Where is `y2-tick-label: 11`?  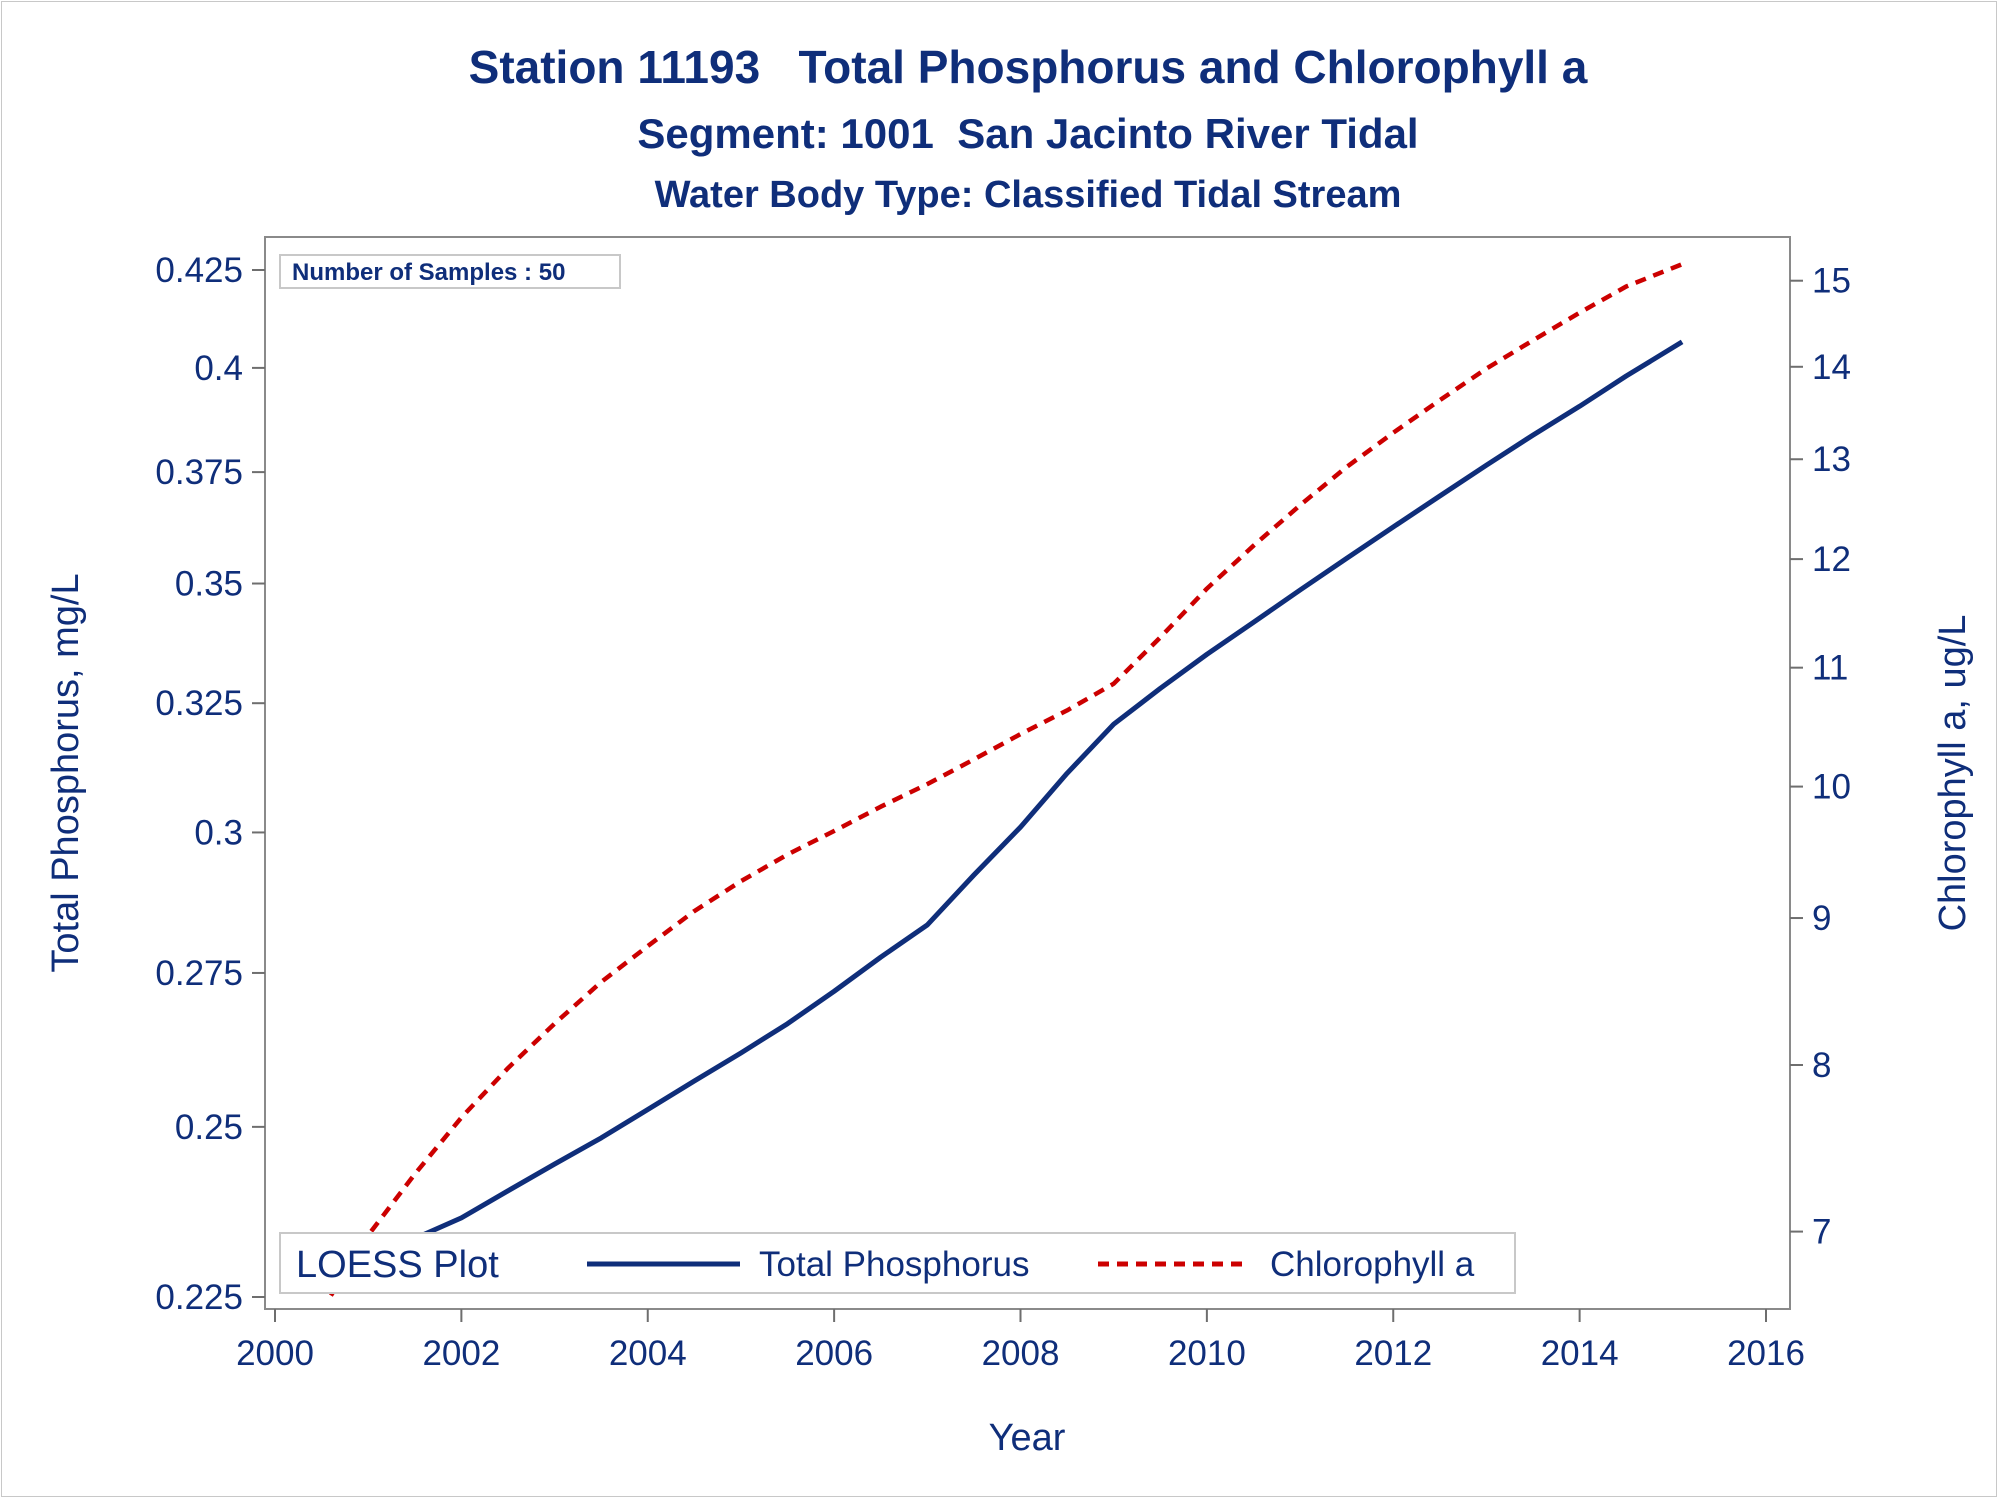
y2-tick-label: 11 is located at coordinates (1830, 668).